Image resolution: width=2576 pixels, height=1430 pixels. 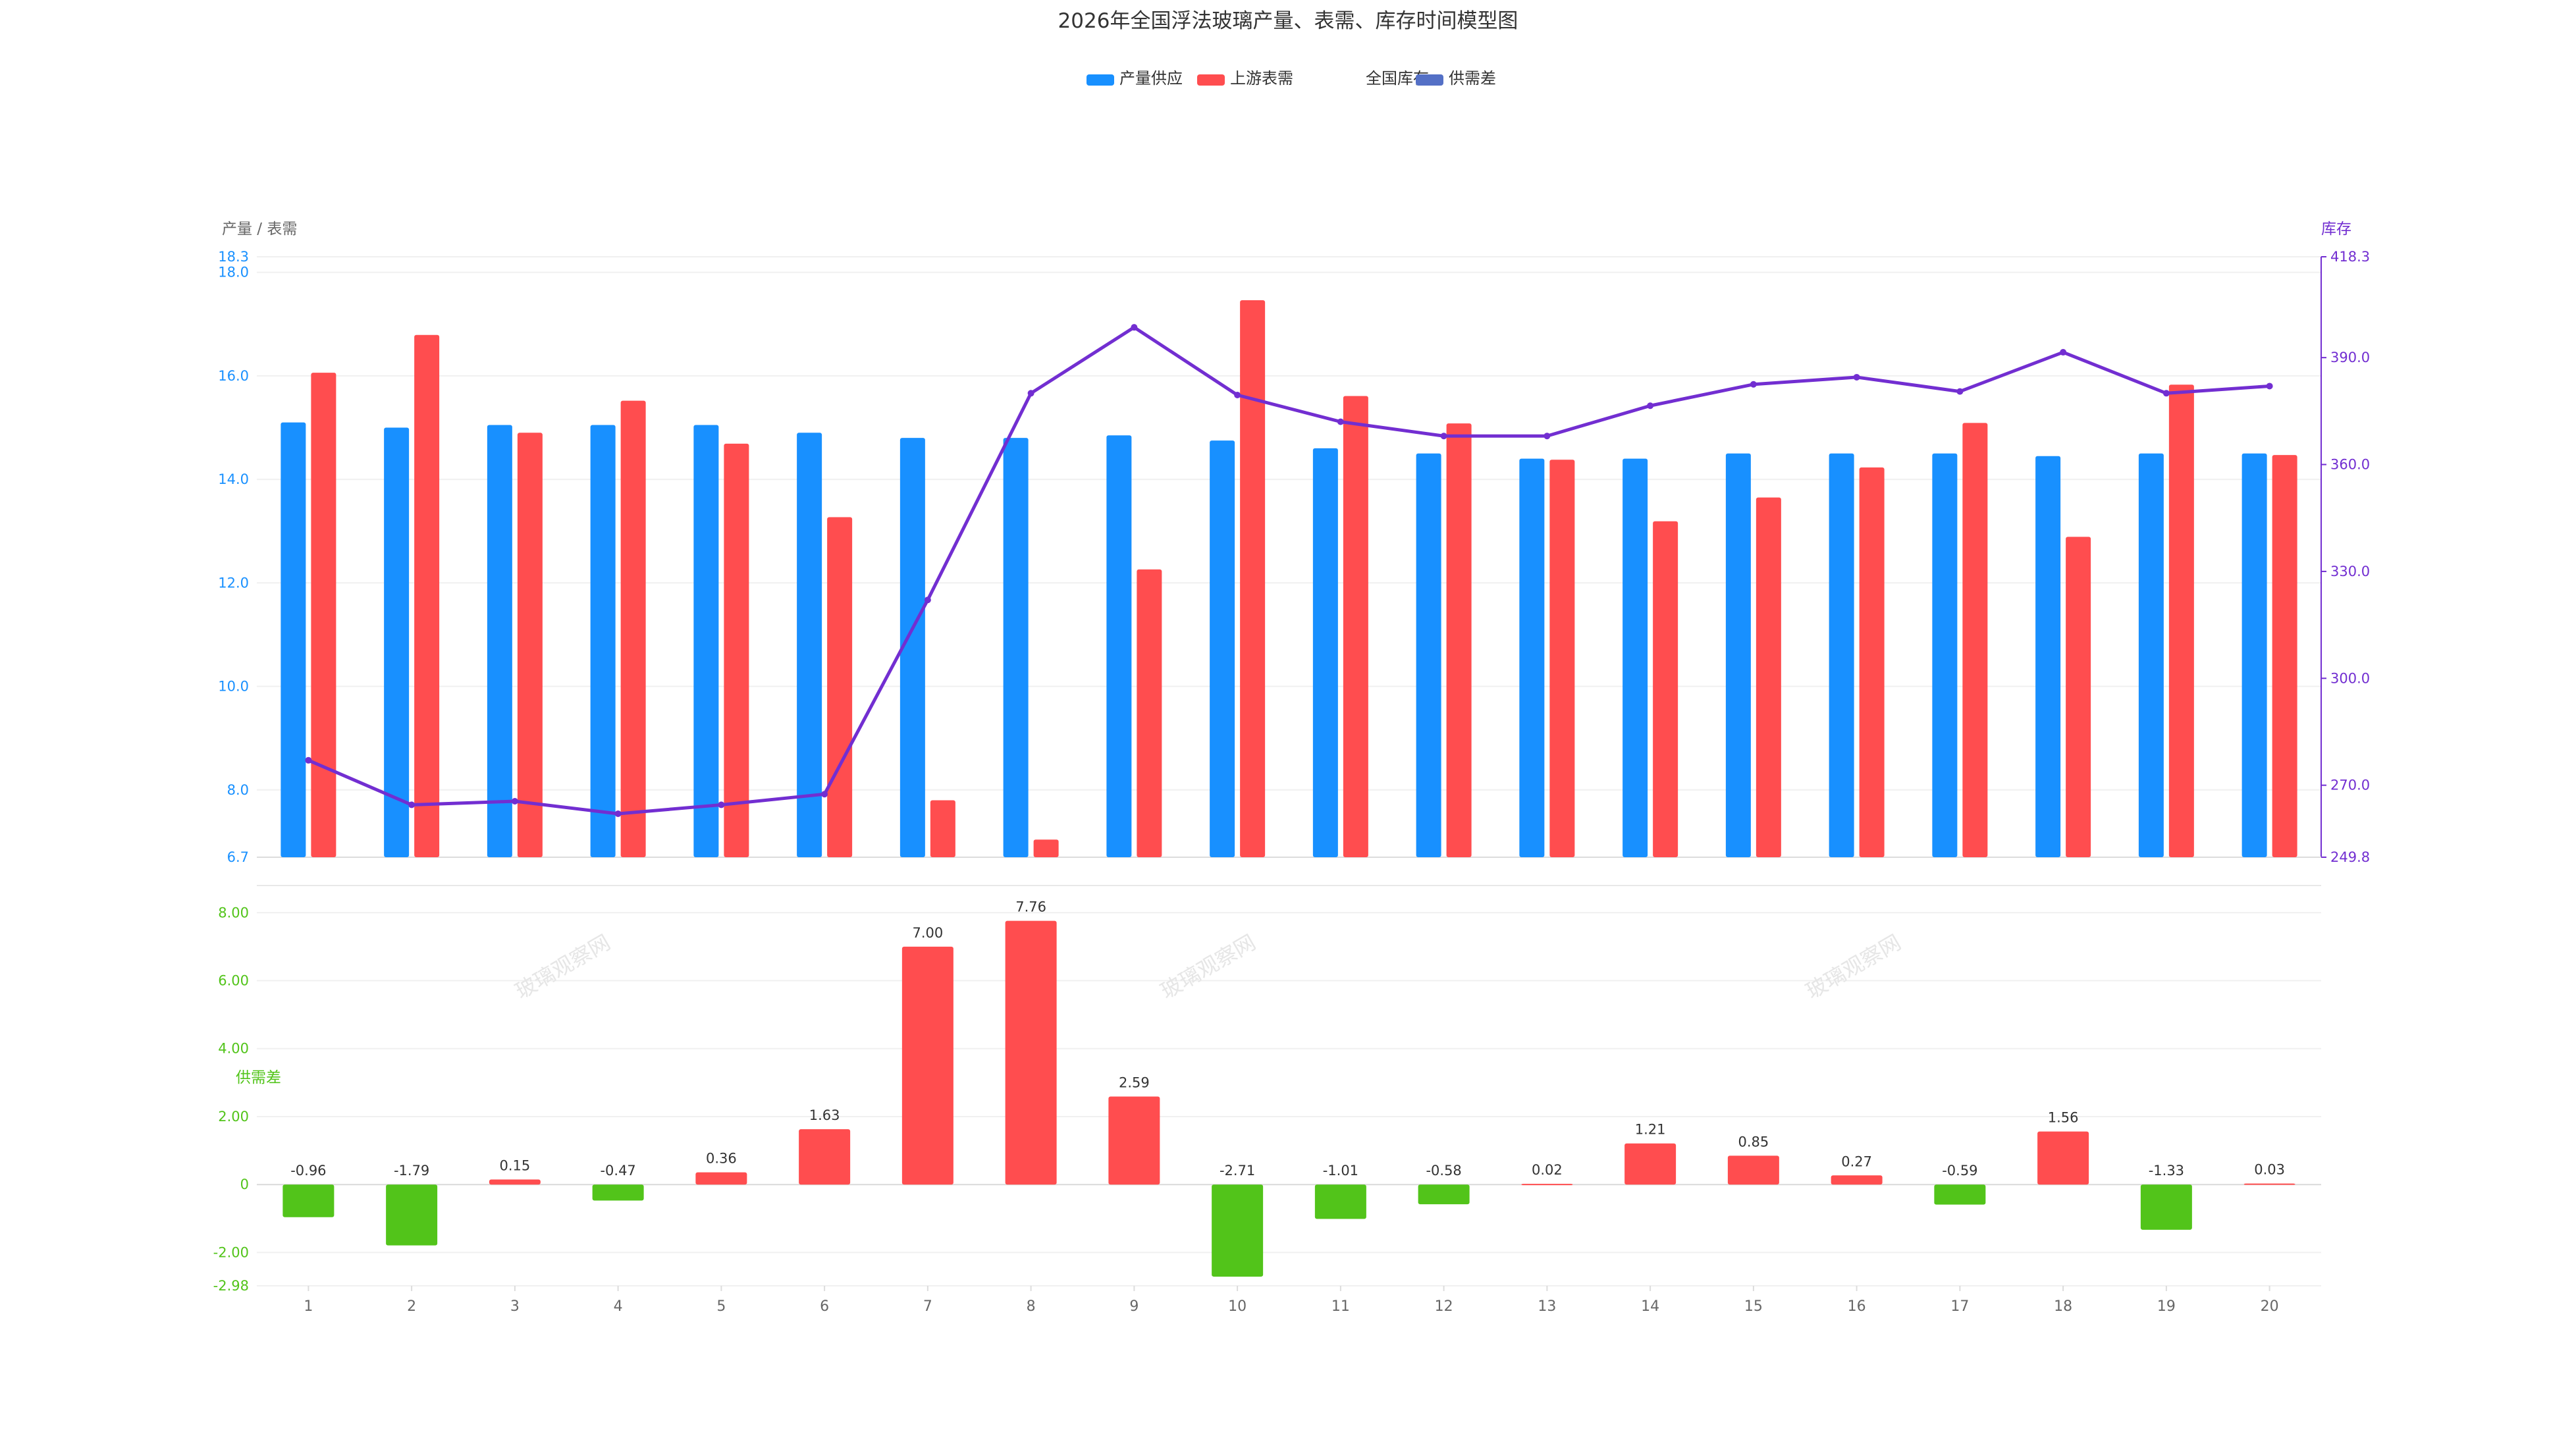 What do you see at coordinates (238, 790) in the screenshot?
I see `left-tick-label: 8.0` at bounding box center [238, 790].